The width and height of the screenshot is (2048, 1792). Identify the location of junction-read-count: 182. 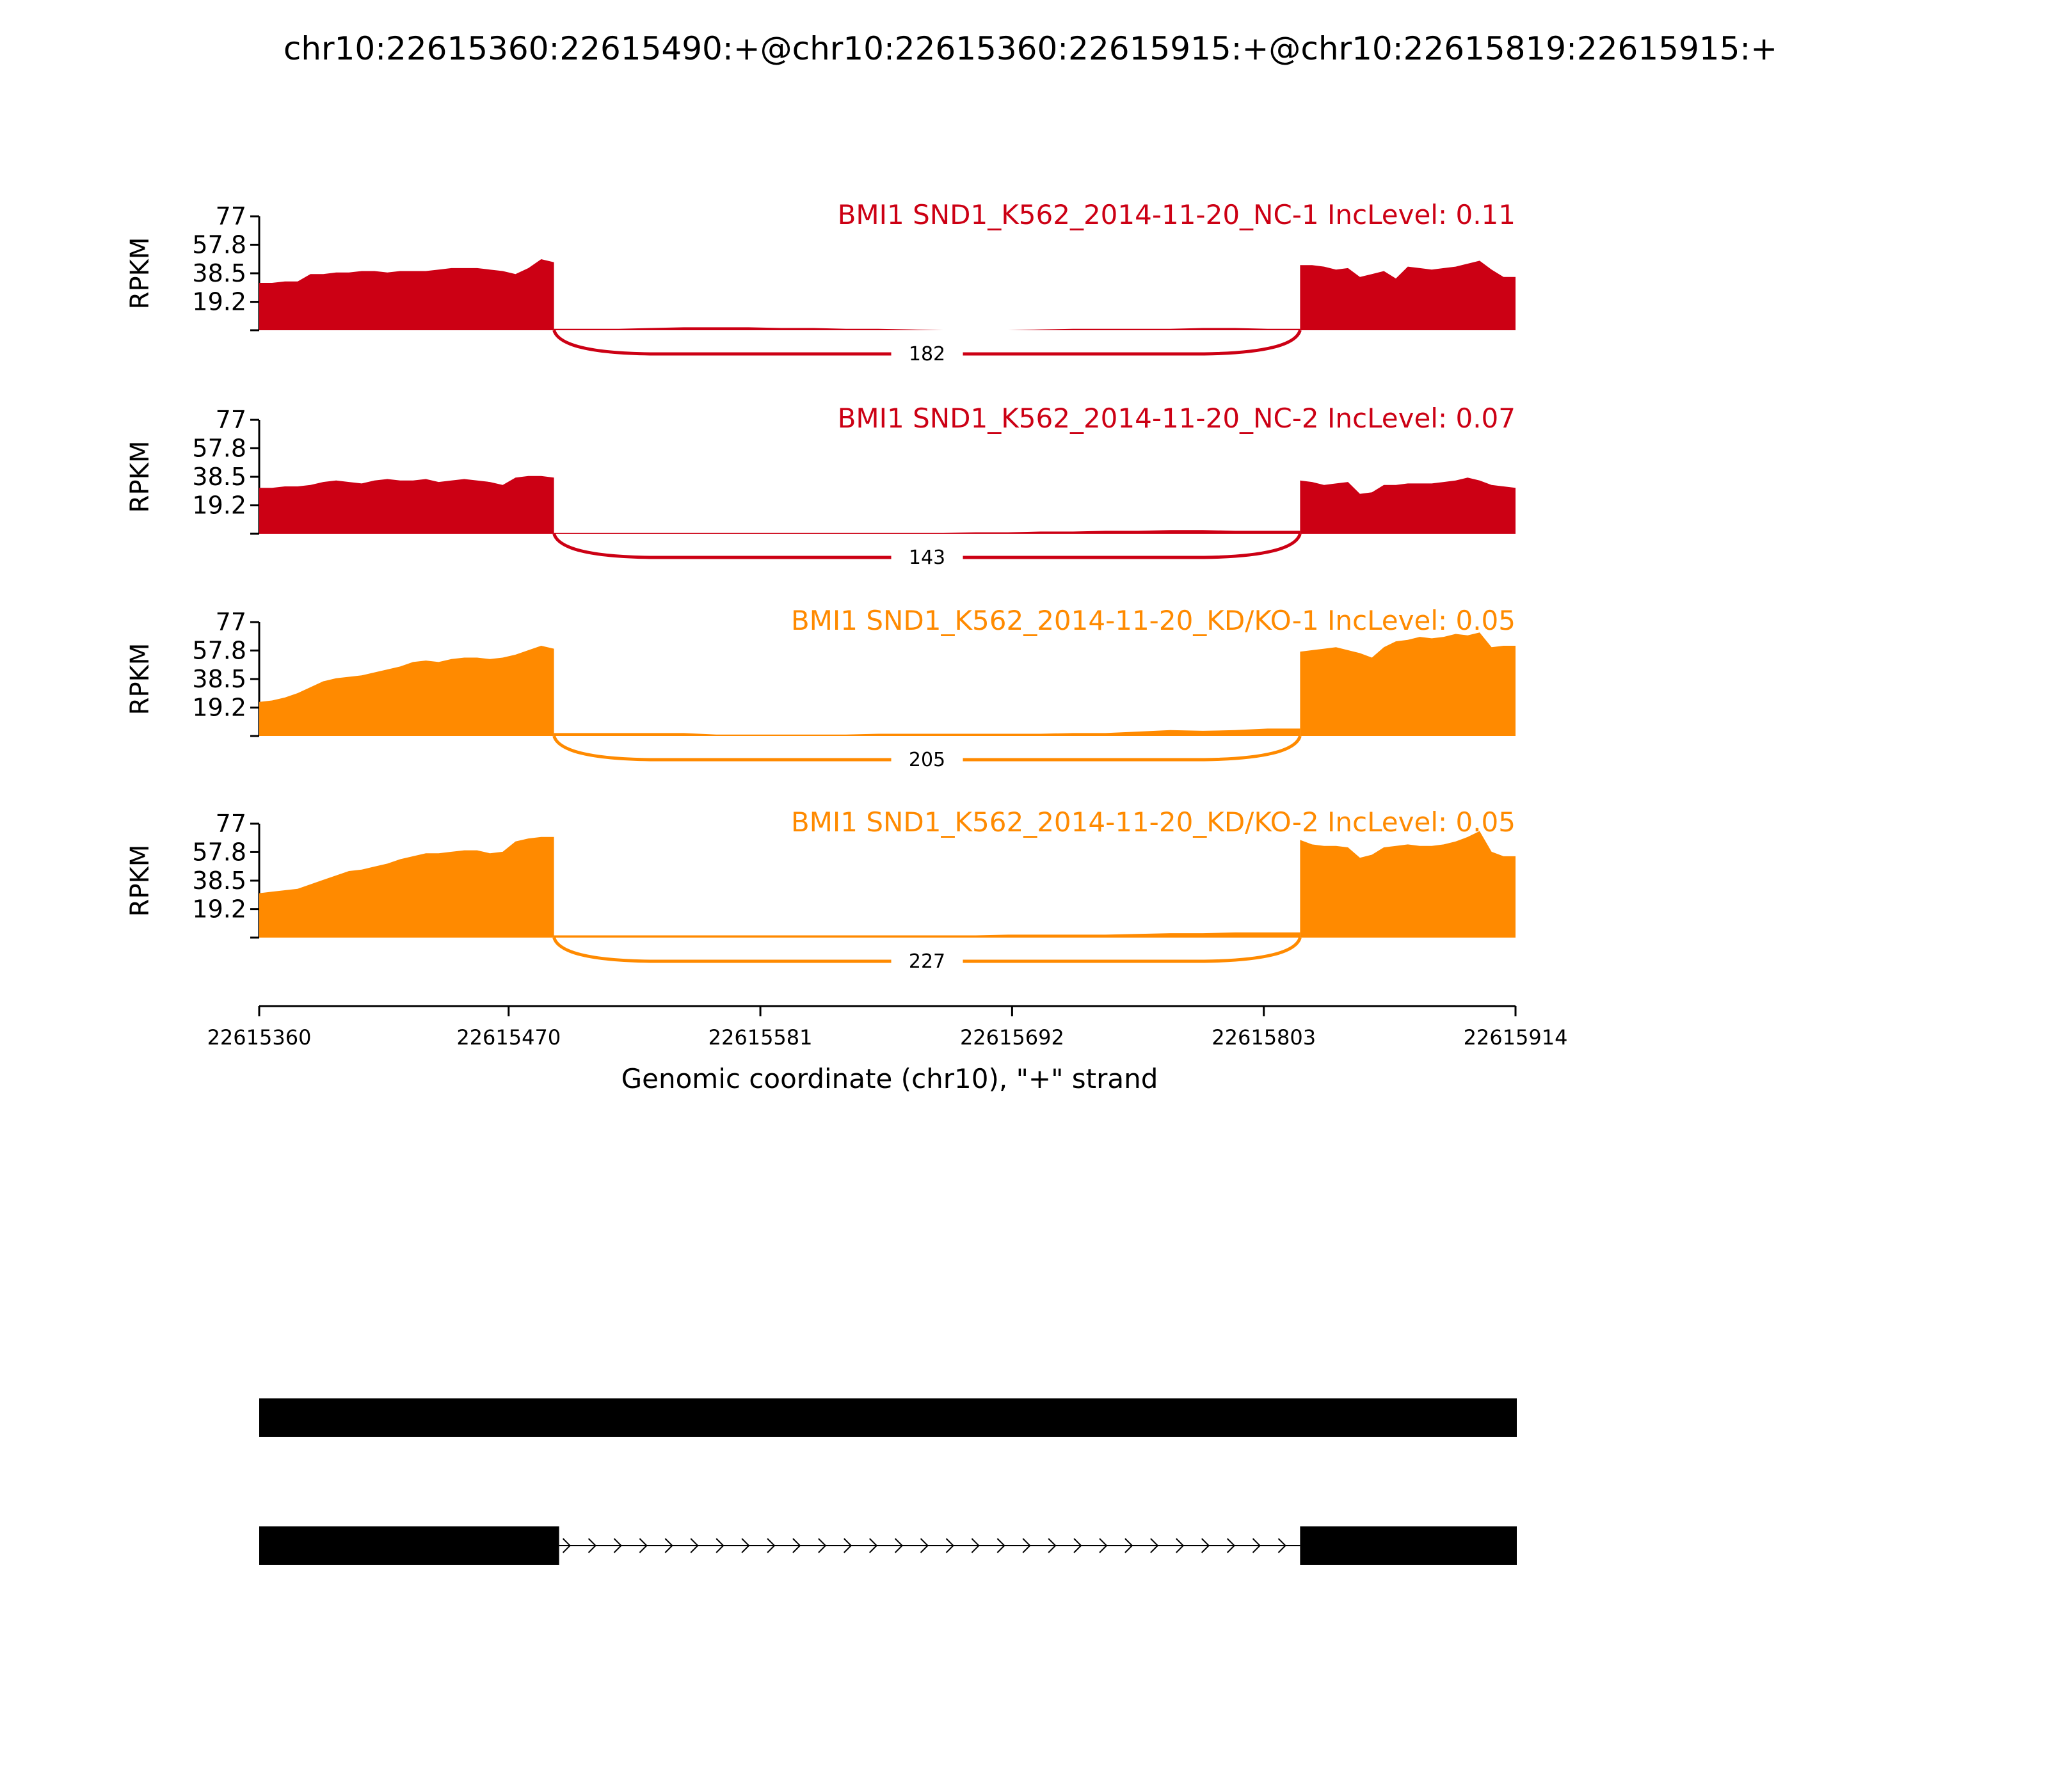
(927, 354).